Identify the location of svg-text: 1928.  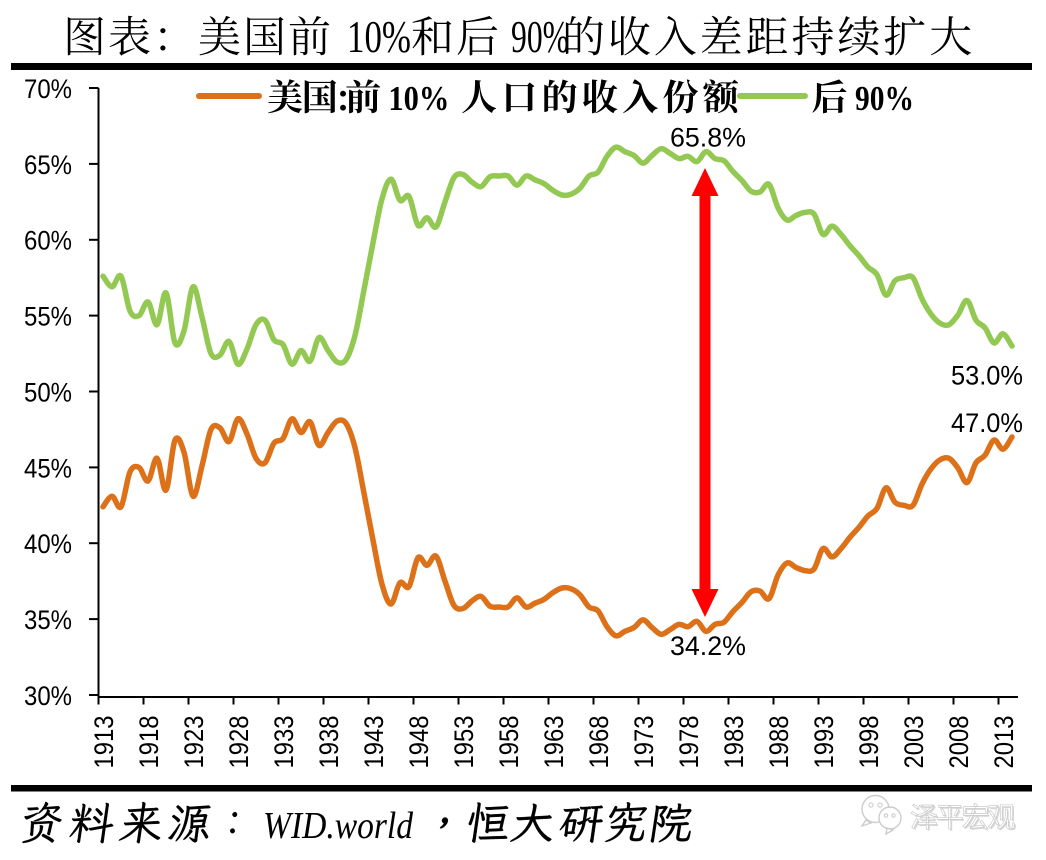
(239, 742).